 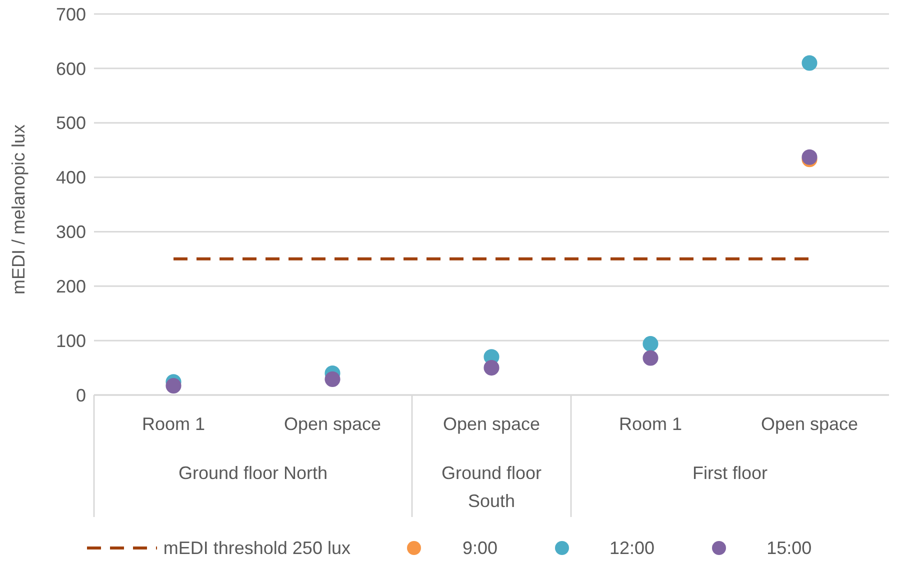 I want to click on y-tick-label: 600, so click(x=71, y=68).